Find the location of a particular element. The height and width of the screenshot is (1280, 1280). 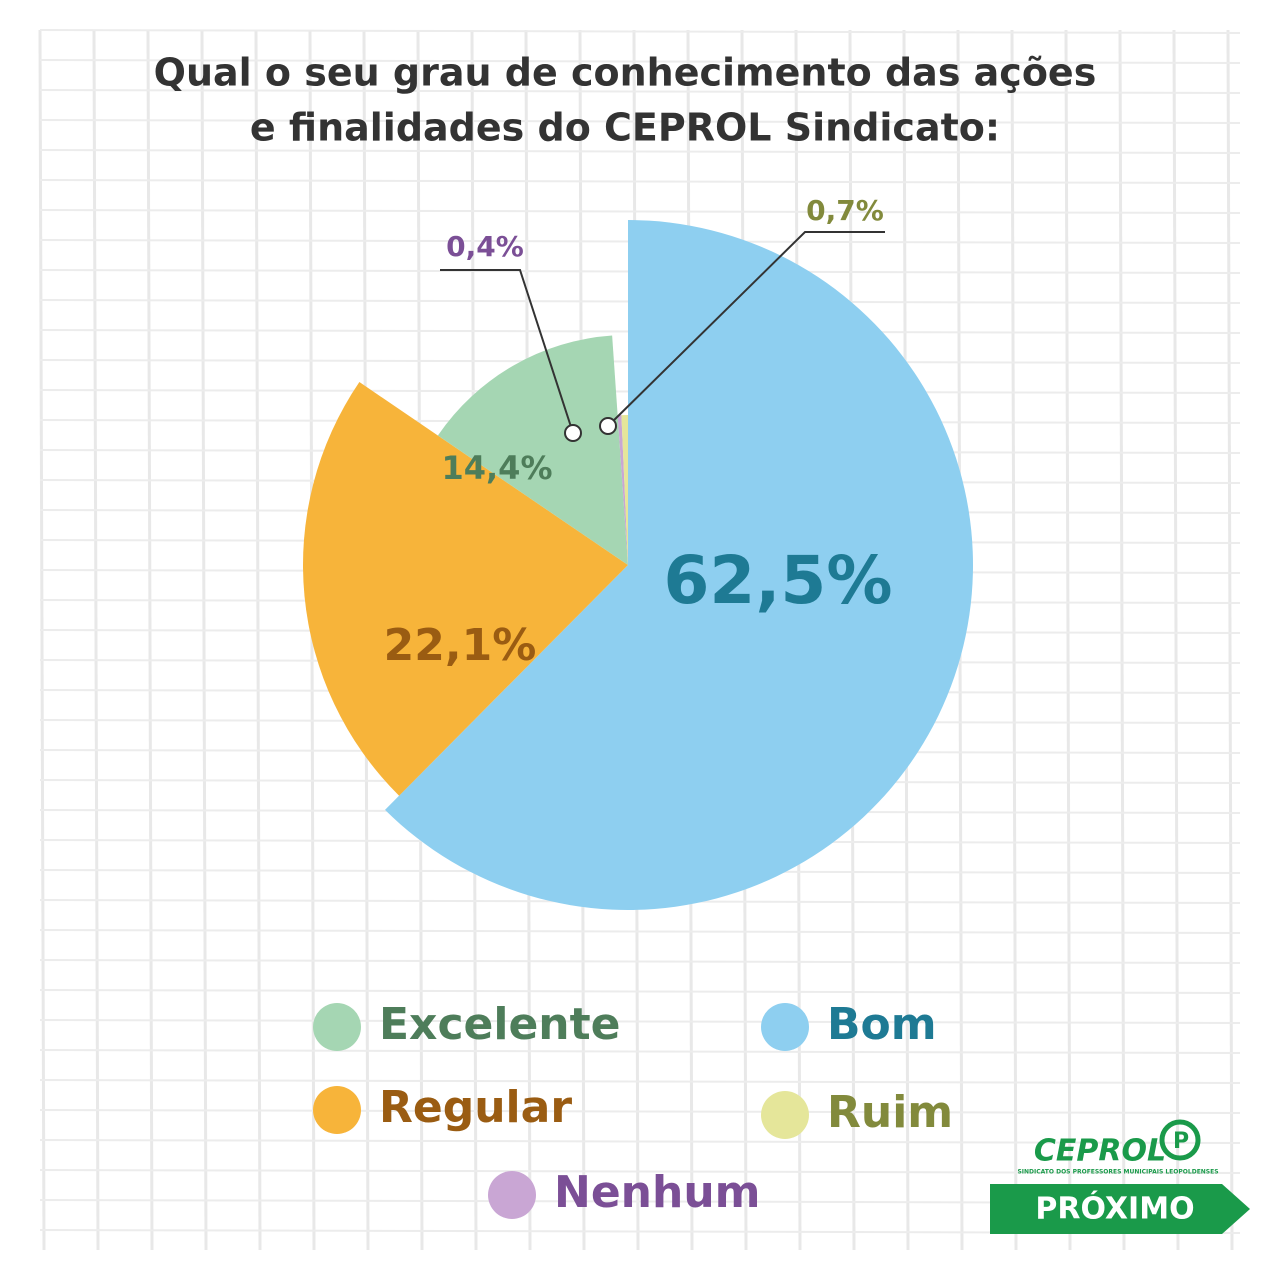

value-label: 62,5% is located at coordinates (778, 580).